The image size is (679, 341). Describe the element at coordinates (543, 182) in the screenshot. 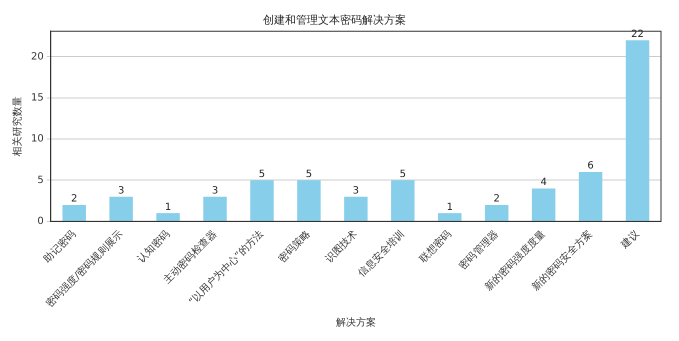

I see `data-label: 4` at that location.